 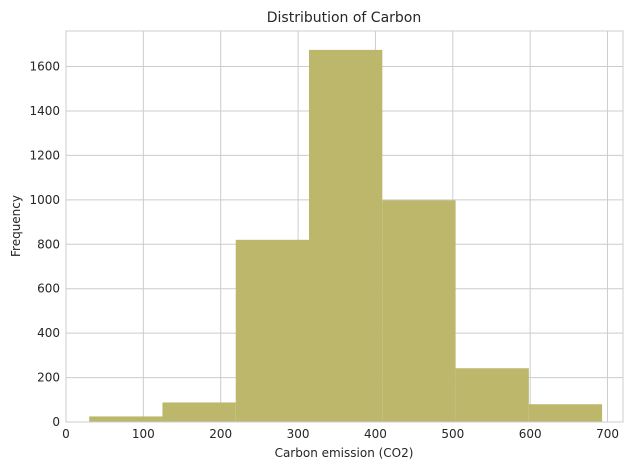 What do you see at coordinates (44, 155) in the screenshot?
I see `y-tick-label: 1200` at bounding box center [44, 155].